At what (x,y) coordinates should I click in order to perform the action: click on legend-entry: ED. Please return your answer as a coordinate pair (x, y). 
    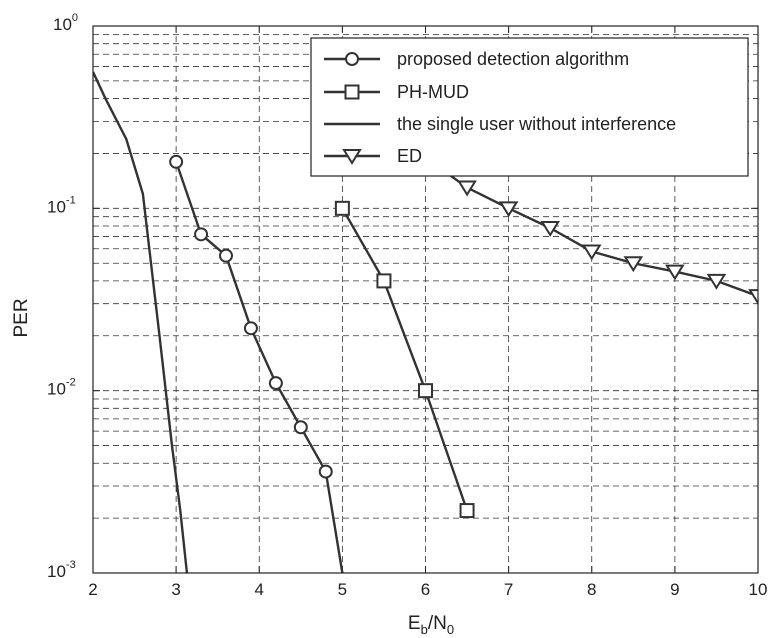
    Looking at the image, I should click on (373, 156).